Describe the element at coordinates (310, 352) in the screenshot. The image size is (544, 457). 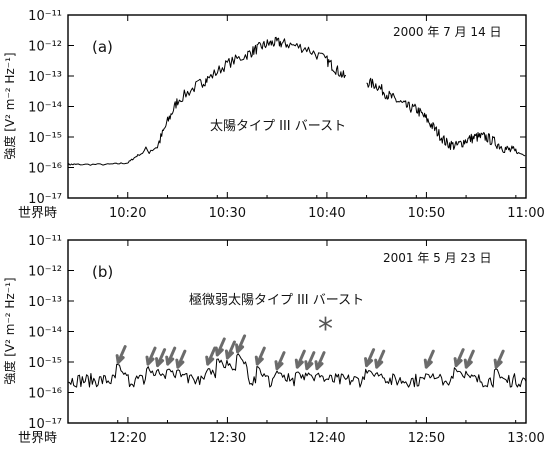
I see `panel-b-arrows` at that location.